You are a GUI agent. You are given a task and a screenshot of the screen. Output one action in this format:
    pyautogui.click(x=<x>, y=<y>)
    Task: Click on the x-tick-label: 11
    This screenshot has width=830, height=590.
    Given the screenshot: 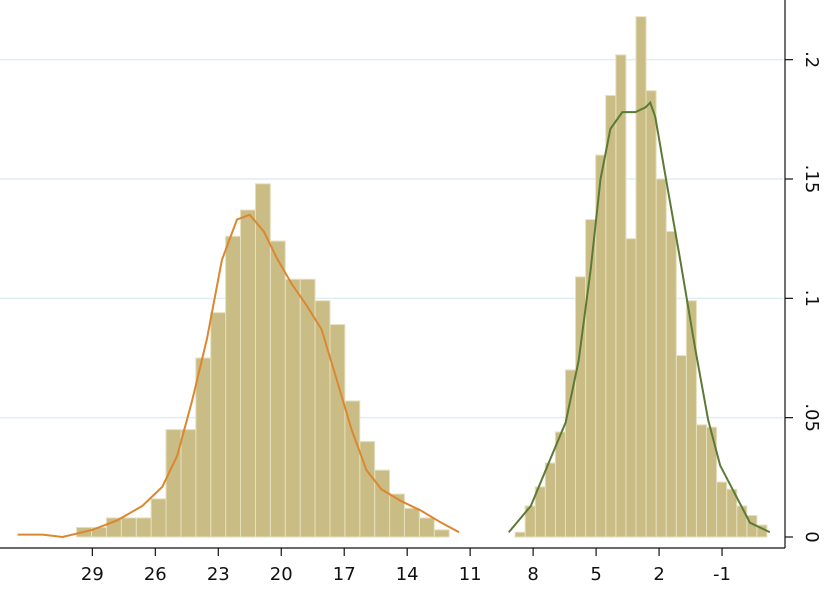 What is the action you would take?
    pyautogui.click(x=470, y=574)
    